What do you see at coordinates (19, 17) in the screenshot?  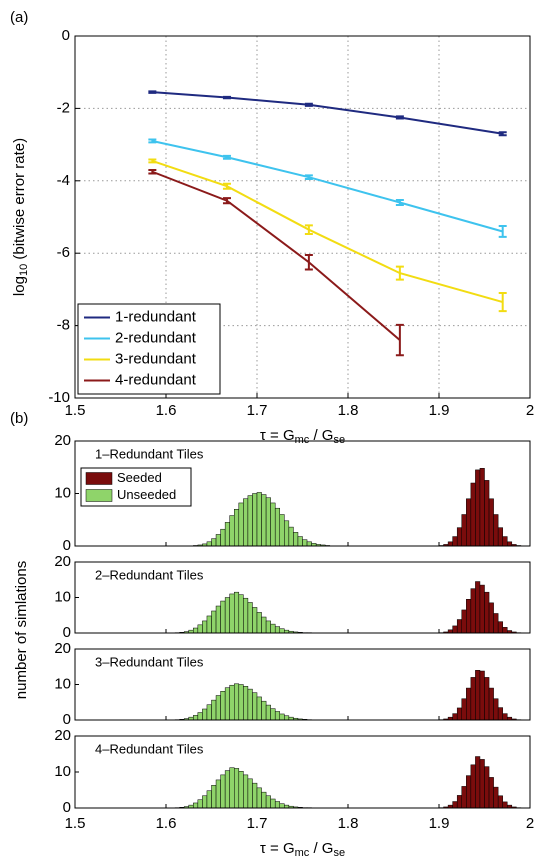 I see `panel-label: (a)` at bounding box center [19, 17].